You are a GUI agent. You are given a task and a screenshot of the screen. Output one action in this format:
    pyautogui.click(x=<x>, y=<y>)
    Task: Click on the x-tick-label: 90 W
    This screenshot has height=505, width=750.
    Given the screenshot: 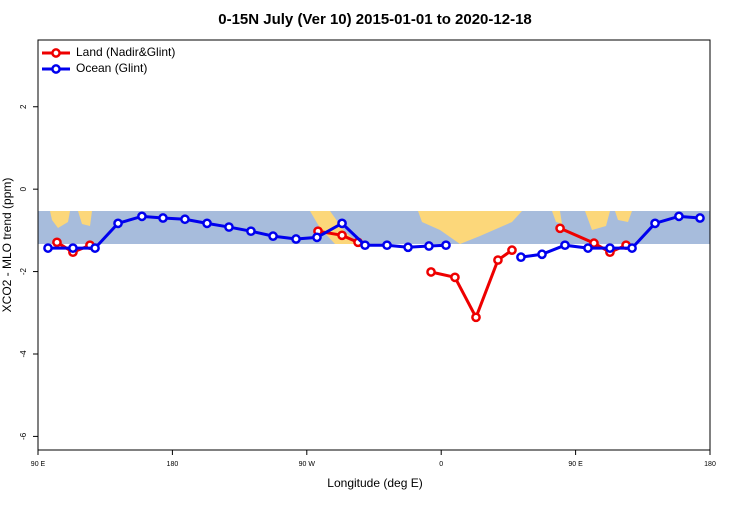 What is the action you would take?
    pyautogui.click(x=307, y=464)
    